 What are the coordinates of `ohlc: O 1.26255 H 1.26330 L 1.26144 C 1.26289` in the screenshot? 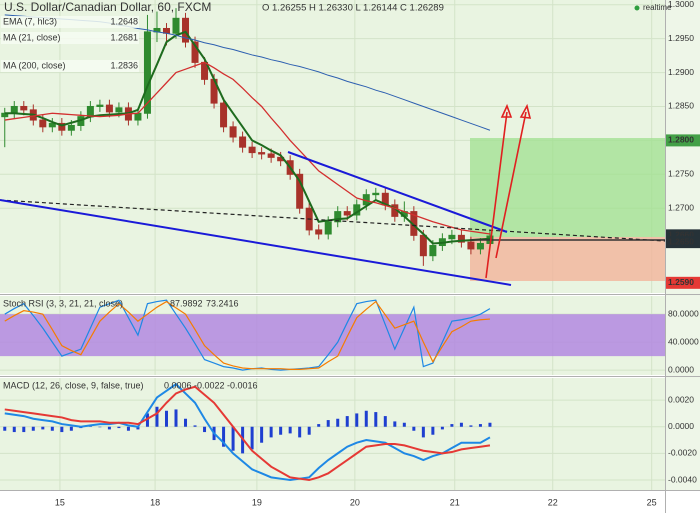 It's located at (353, 8).